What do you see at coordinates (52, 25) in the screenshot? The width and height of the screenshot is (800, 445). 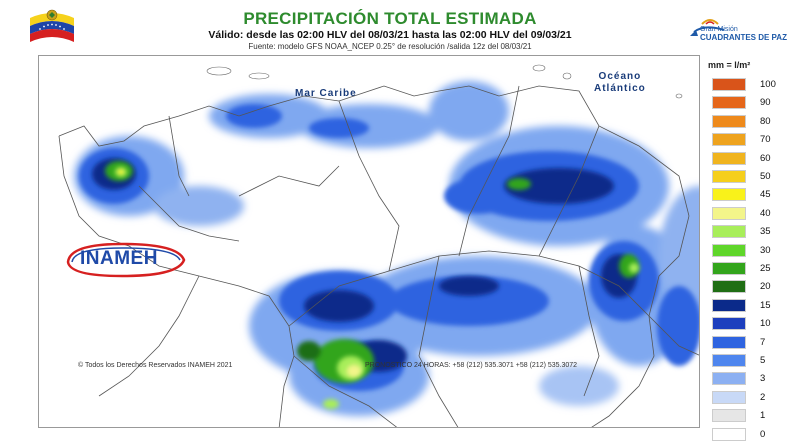 I see `venezuela-seal-icon` at bounding box center [52, 25].